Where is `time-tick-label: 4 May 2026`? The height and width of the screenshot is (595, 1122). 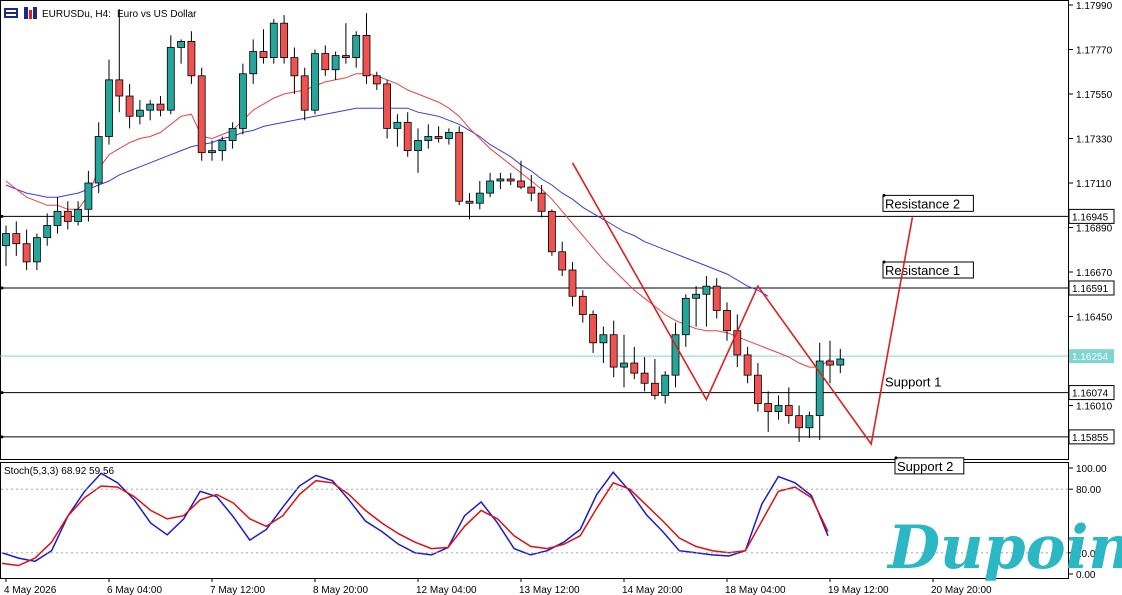
time-tick-label: 4 May 2026 is located at coordinates (30, 590).